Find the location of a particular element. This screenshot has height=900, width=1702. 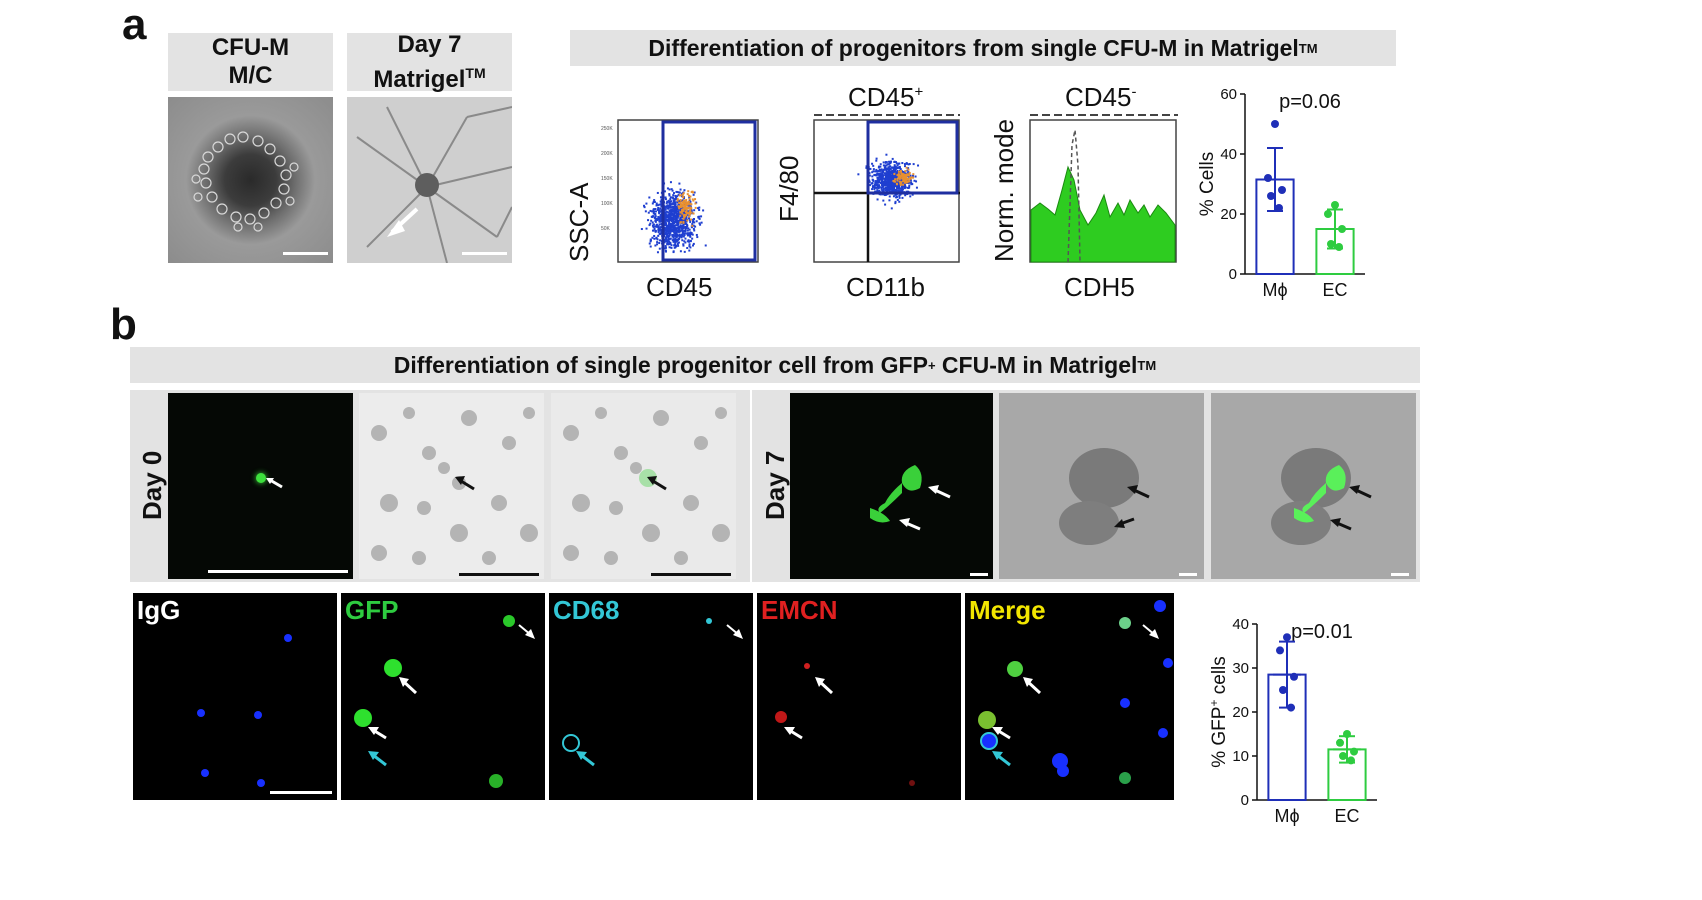

if-merge-image is located at coordinates (1069, 696).